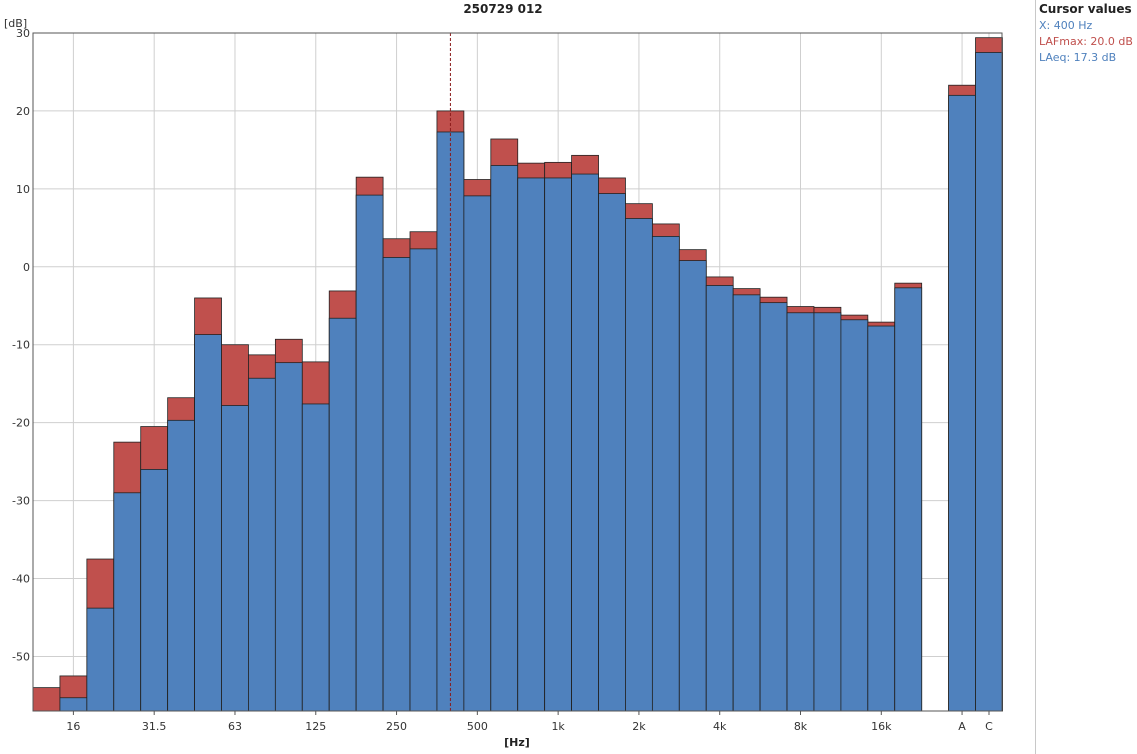 Image resolution: width=1137 pixels, height=754 pixels. I want to click on bar-laeq-3.15k, so click(692, 486).